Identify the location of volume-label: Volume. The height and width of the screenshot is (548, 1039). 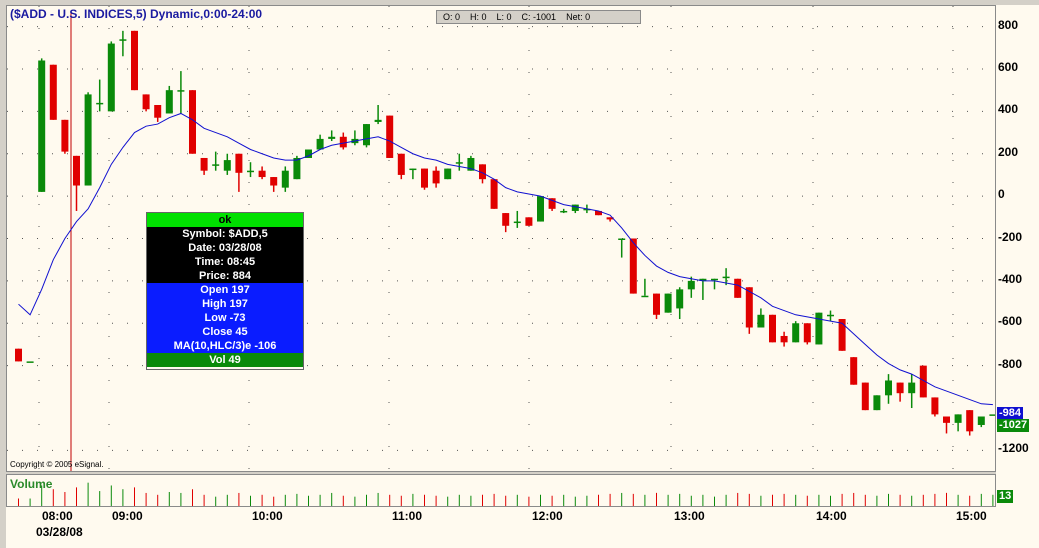
(31, 484).